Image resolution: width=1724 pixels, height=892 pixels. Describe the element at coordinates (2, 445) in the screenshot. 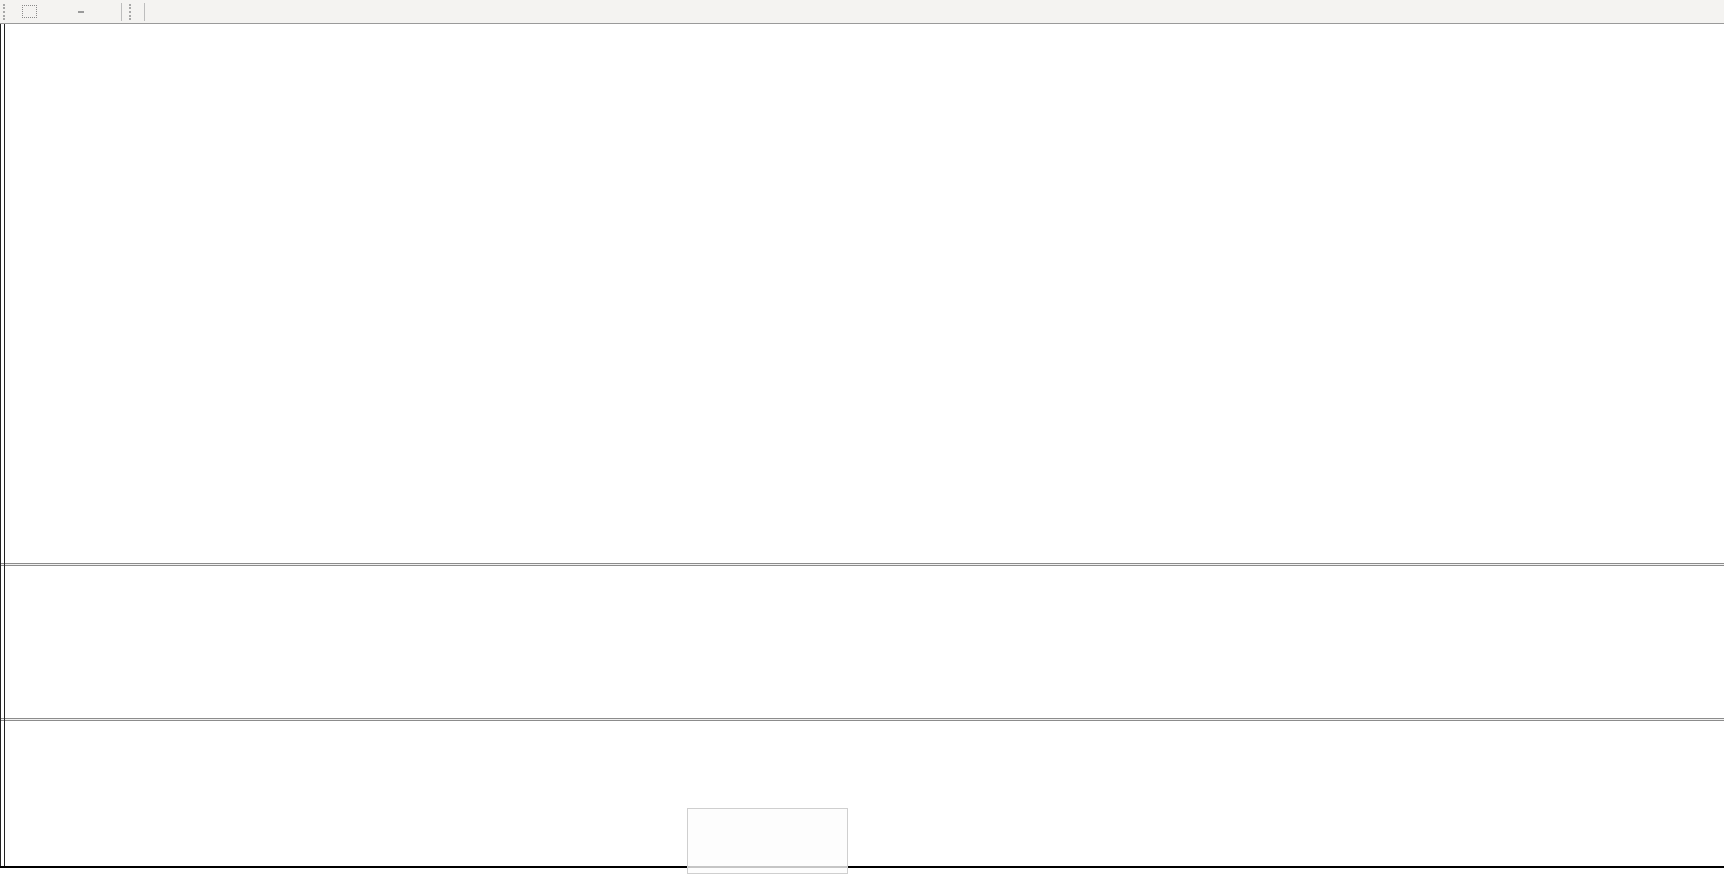

I see `window-left-border` at that location.